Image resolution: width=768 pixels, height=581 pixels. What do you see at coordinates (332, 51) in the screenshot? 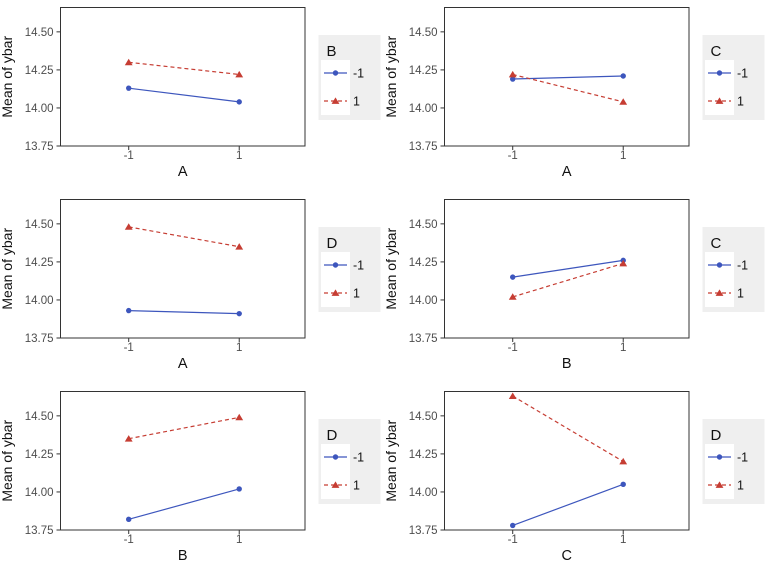
I see `legend-title: B` at bounding box center [332, 51].